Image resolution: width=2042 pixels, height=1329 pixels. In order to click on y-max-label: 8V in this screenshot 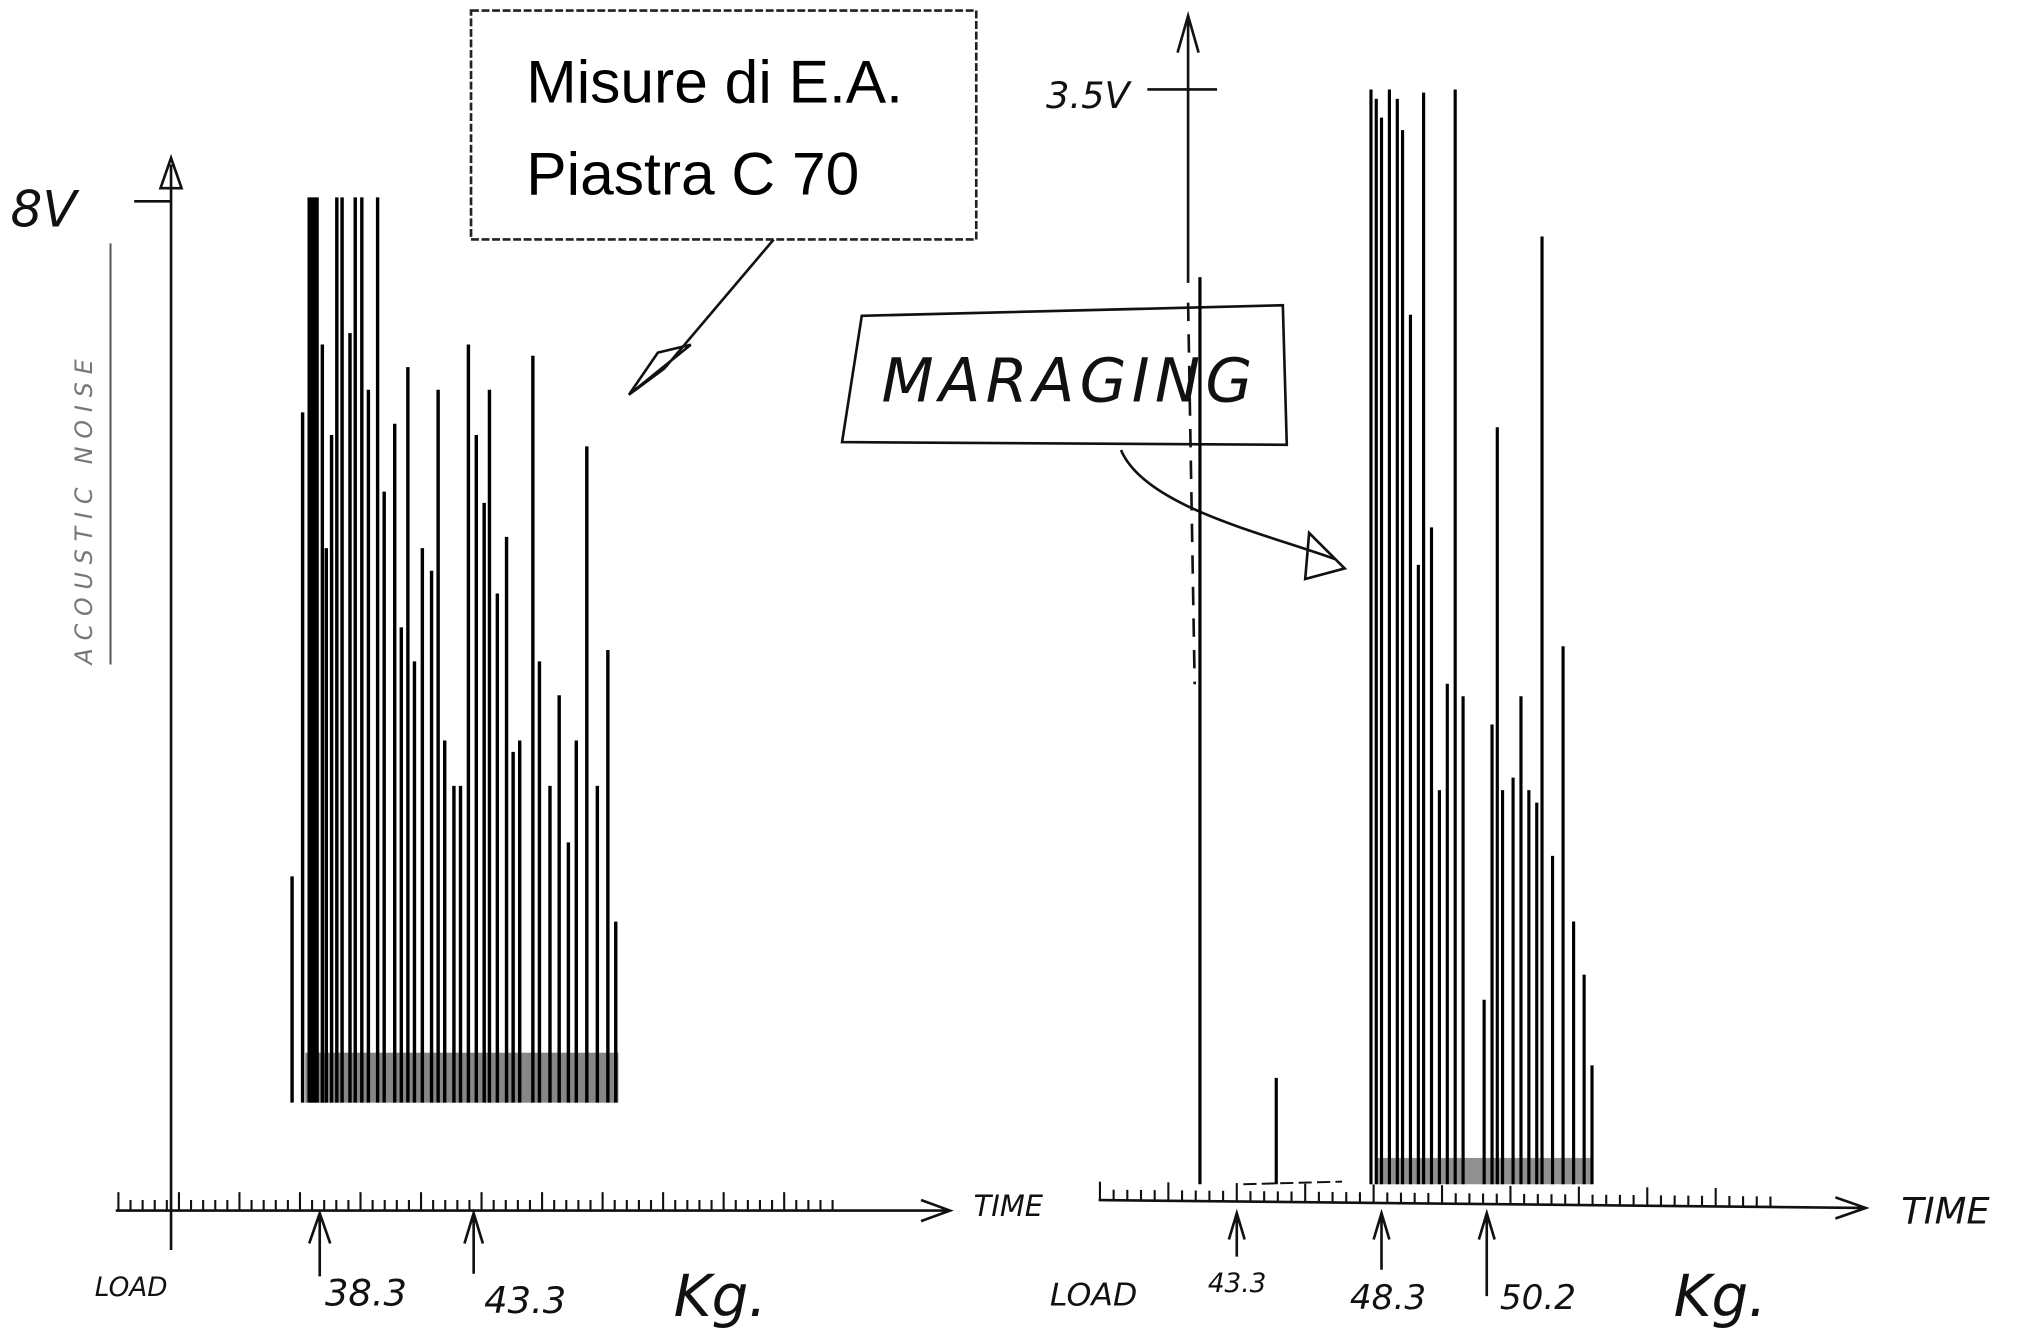, I will do `click(46, 209)`.